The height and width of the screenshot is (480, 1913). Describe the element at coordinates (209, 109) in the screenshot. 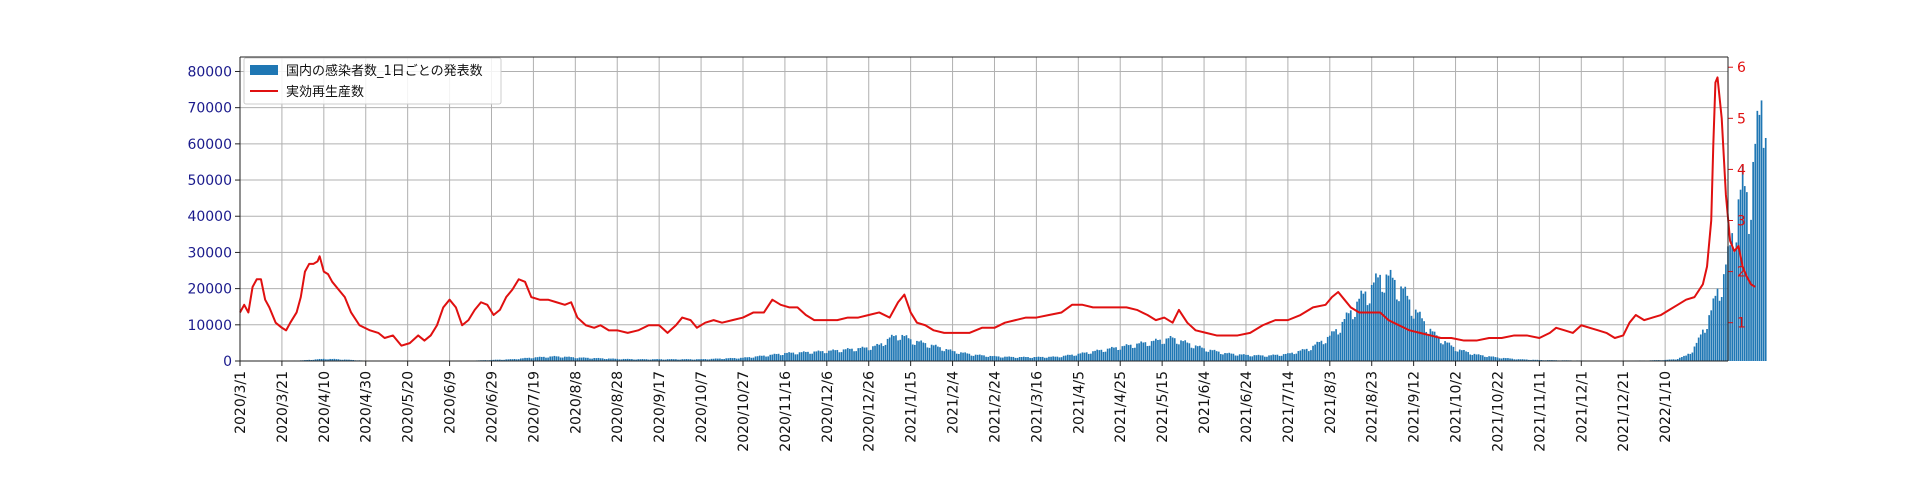

I see `y-left-tick-label: 70000` at that location.